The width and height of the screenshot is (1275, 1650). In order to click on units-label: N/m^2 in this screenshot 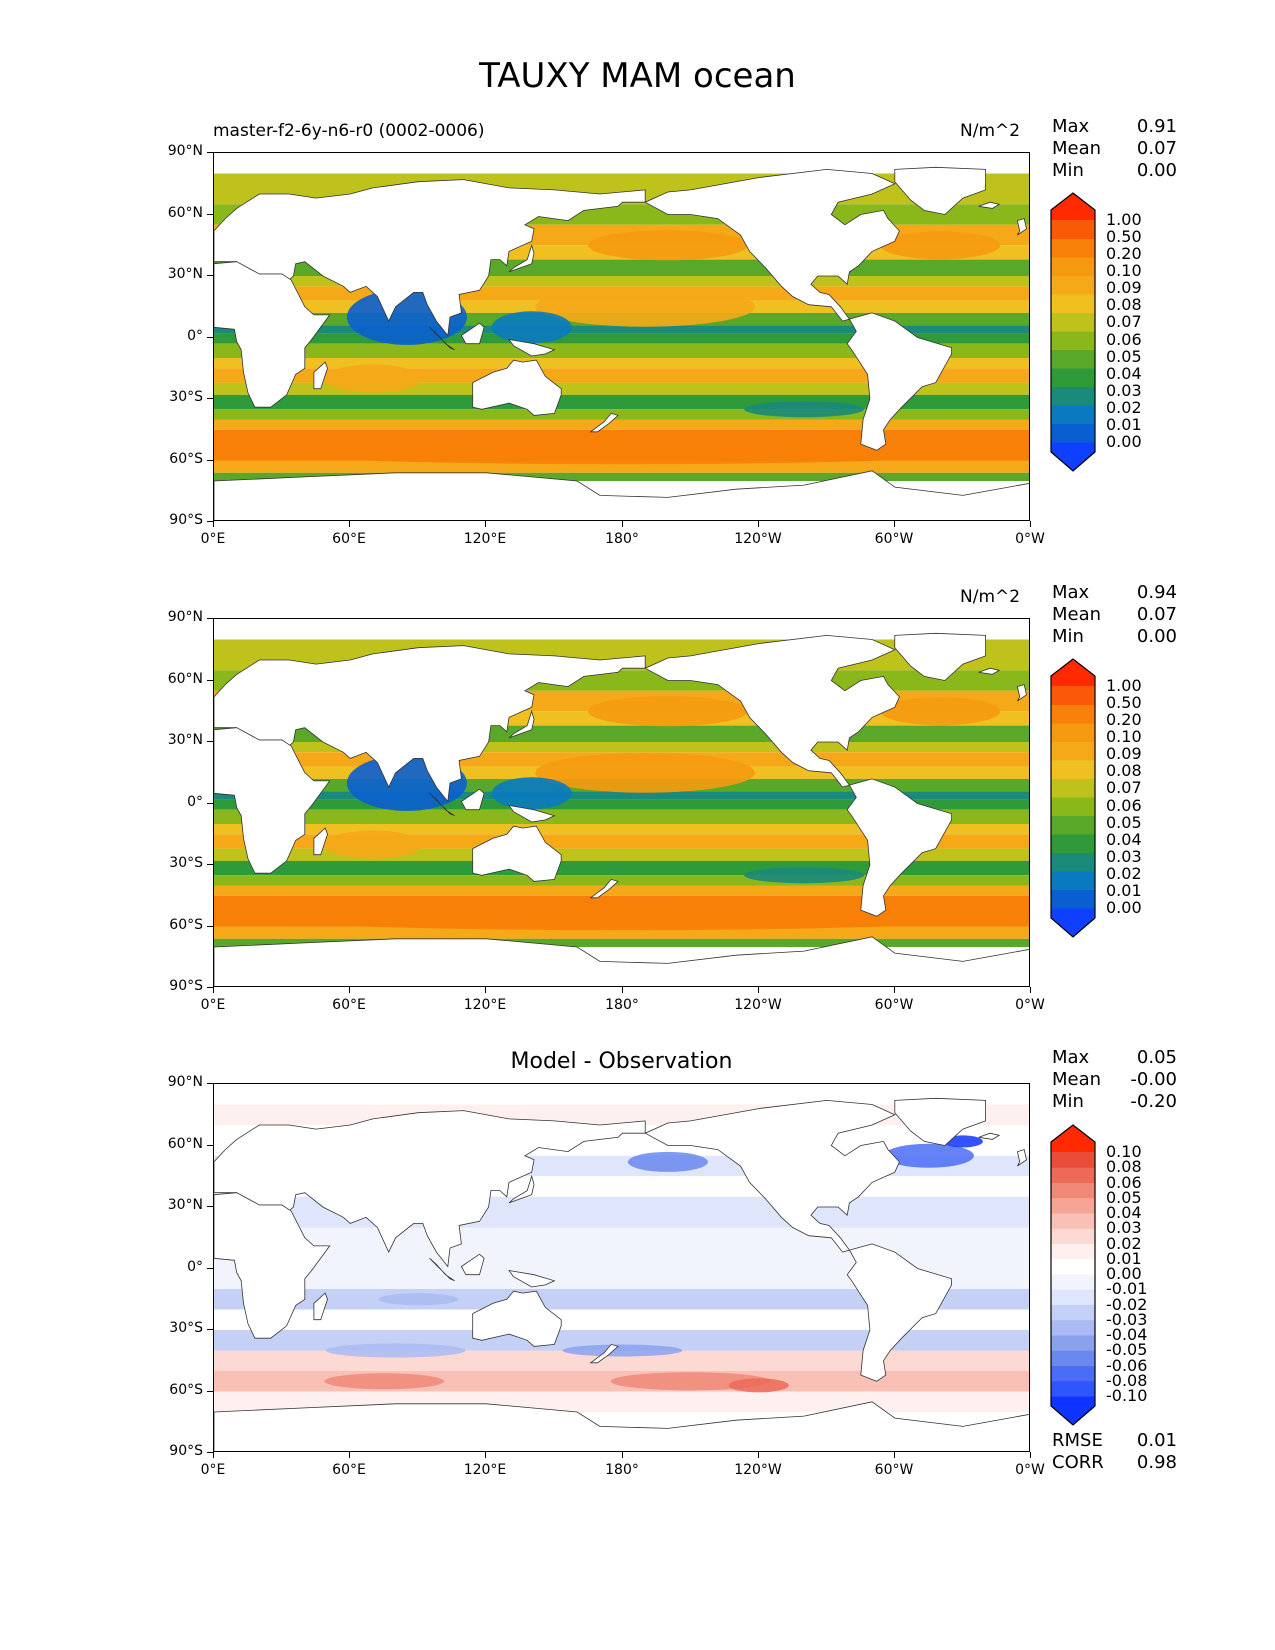, I will do `click(990, 131)`.